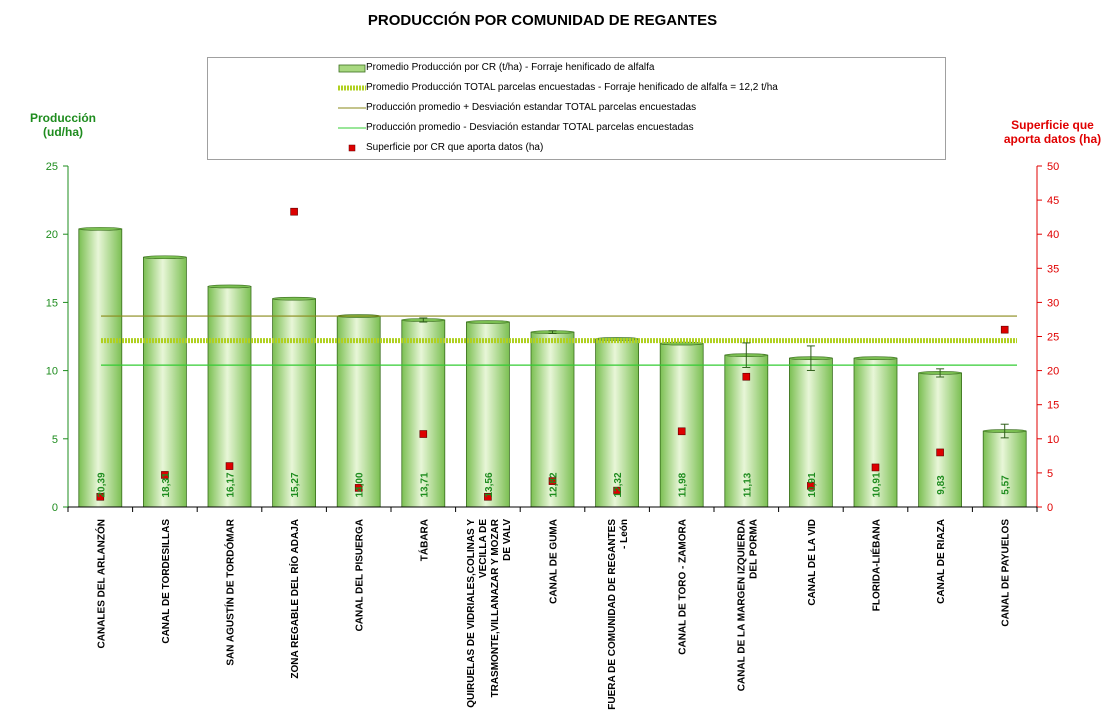 This screenshot has height=725, width=1119. What do you see at coordinates (612, 614) in the screenshot?
I see `x-category-label-line: FUERA DE COMUNIDAD DE REGANTES` at bounding box center [612, 614].